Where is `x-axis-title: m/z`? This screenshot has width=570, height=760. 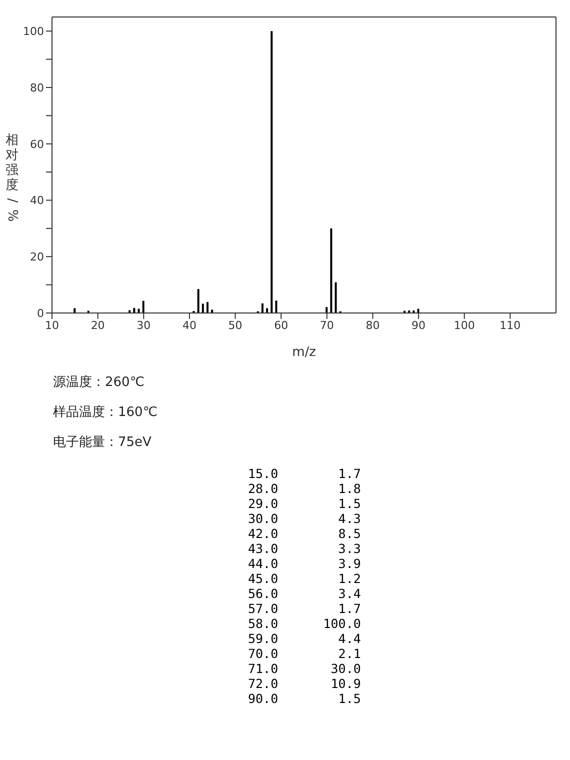 x-axis-title: m/z is located at coordinates (304, 352).